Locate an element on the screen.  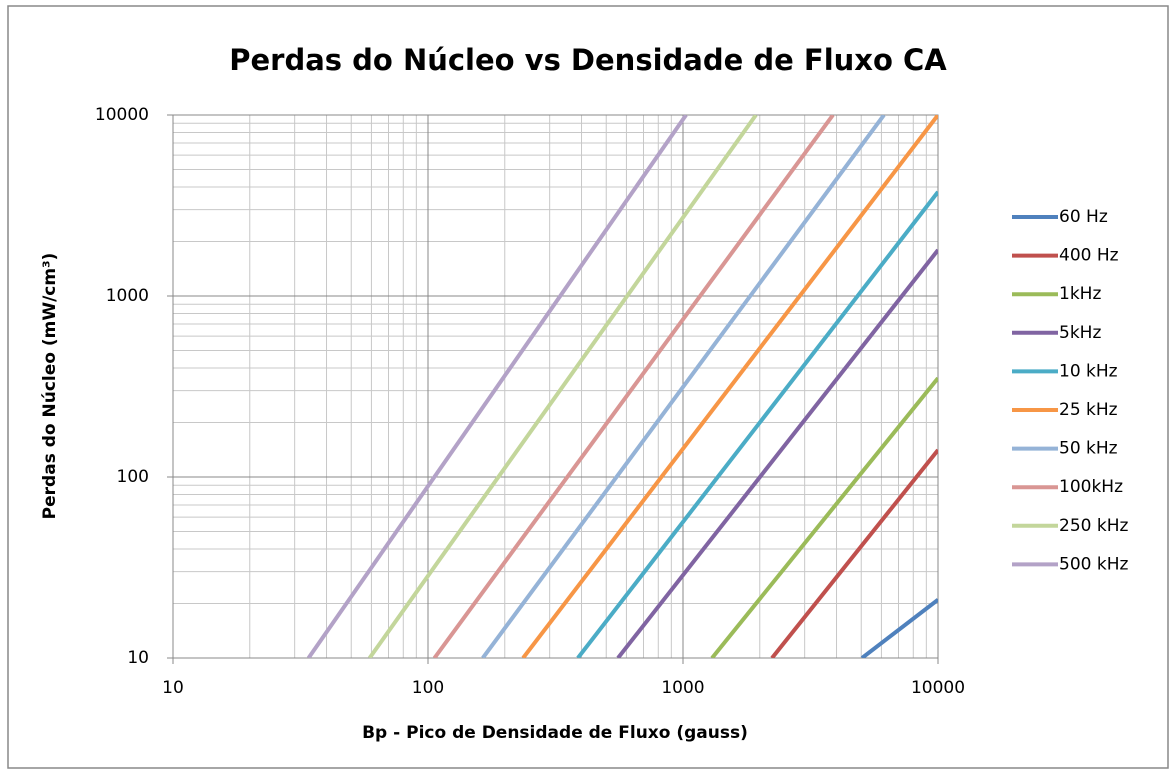
y-axis-label: Perdas do Núcleo (mW/cm³) is located at coordinates (50, 386).